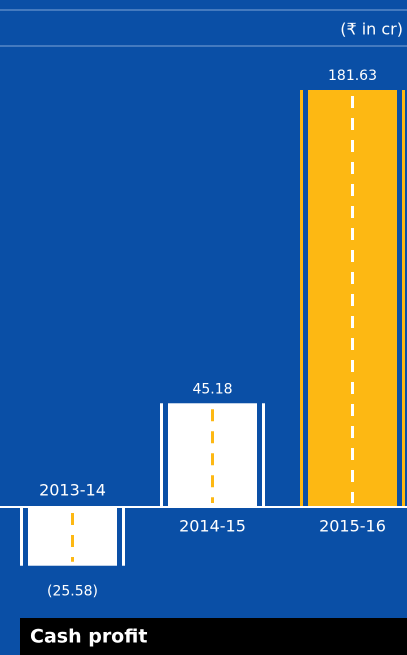 This screenshot has height=655, width=407. Describe the element at coordinates (352, 526) in the screenshot. I see `x-tick-label: 2015-16` at that location.